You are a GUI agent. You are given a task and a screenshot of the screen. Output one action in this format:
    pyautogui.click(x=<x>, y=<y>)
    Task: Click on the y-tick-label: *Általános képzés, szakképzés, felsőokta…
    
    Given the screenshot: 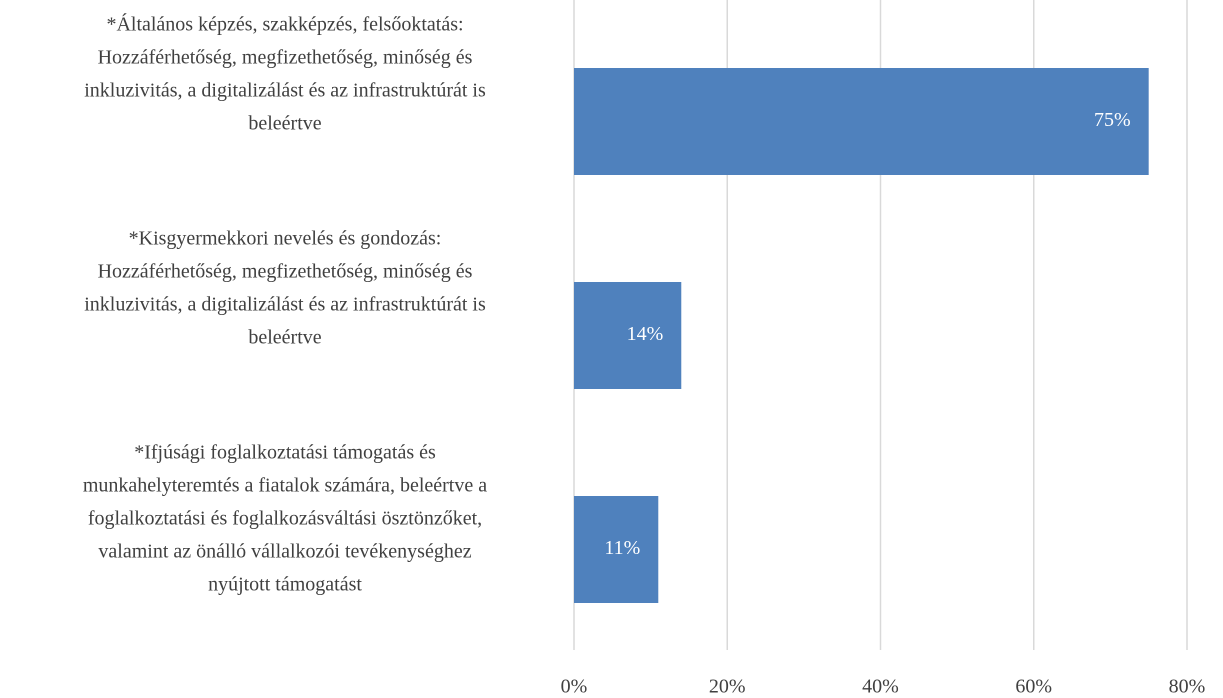 What is the action you would take?
    pyautogui.click(x=284, y=24)
    